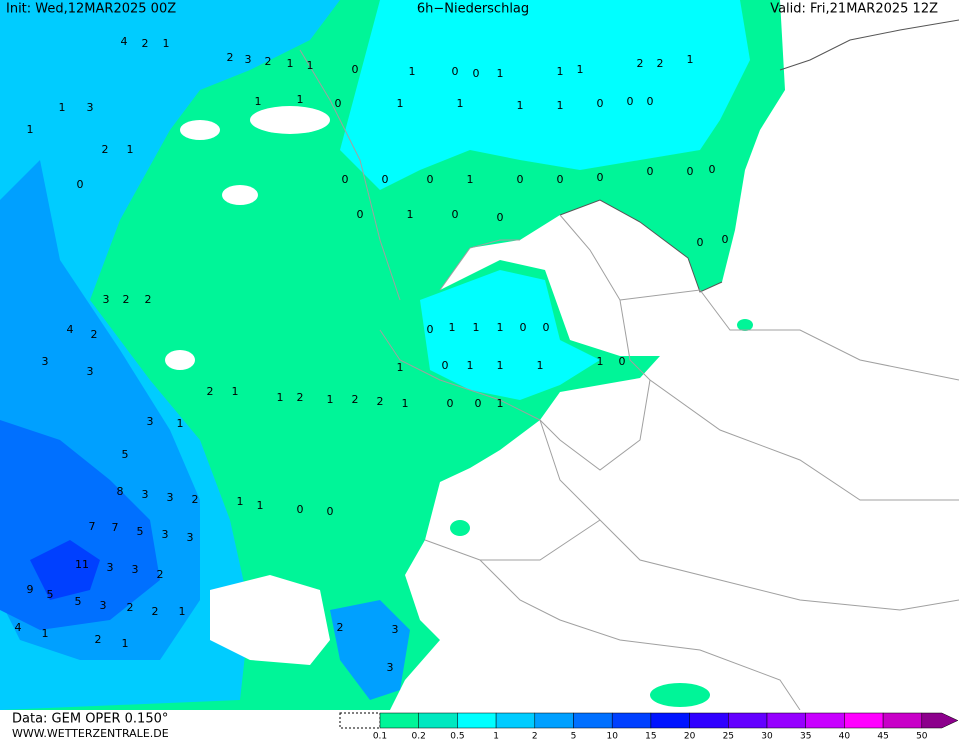 This screenshot has height=741, width=959. Describe the element at coordinates (120, 491) in the screenshot. I see `precip-value: 8` at that location.